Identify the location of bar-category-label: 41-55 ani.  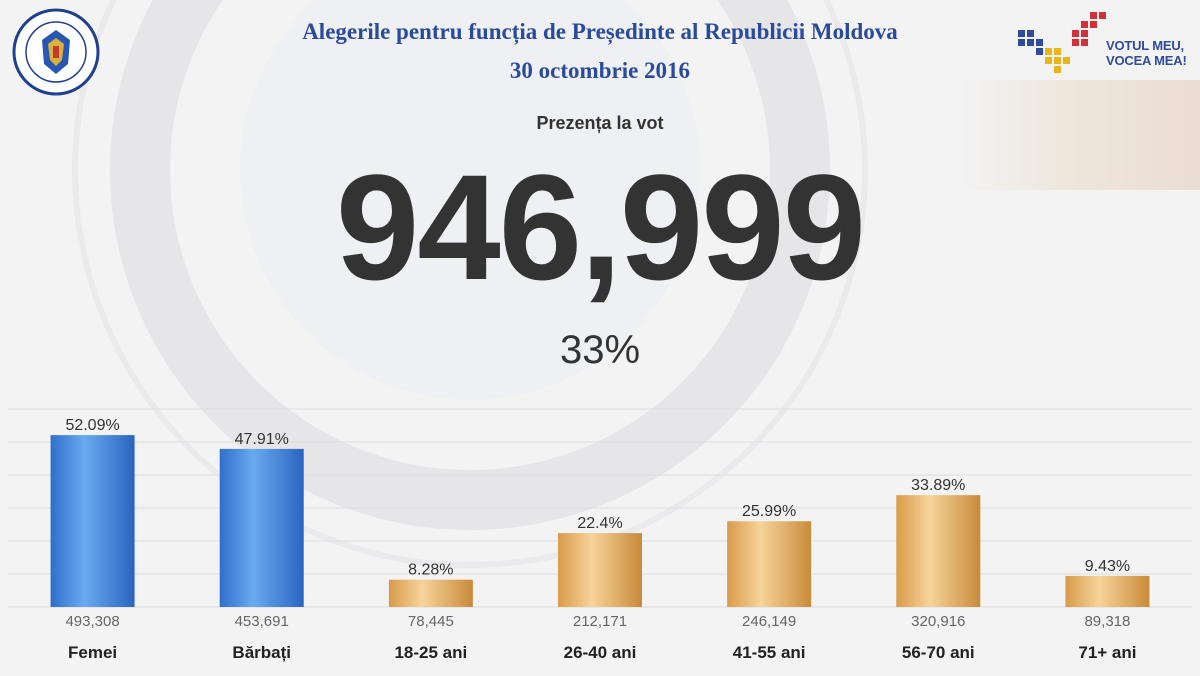
(769, 652).